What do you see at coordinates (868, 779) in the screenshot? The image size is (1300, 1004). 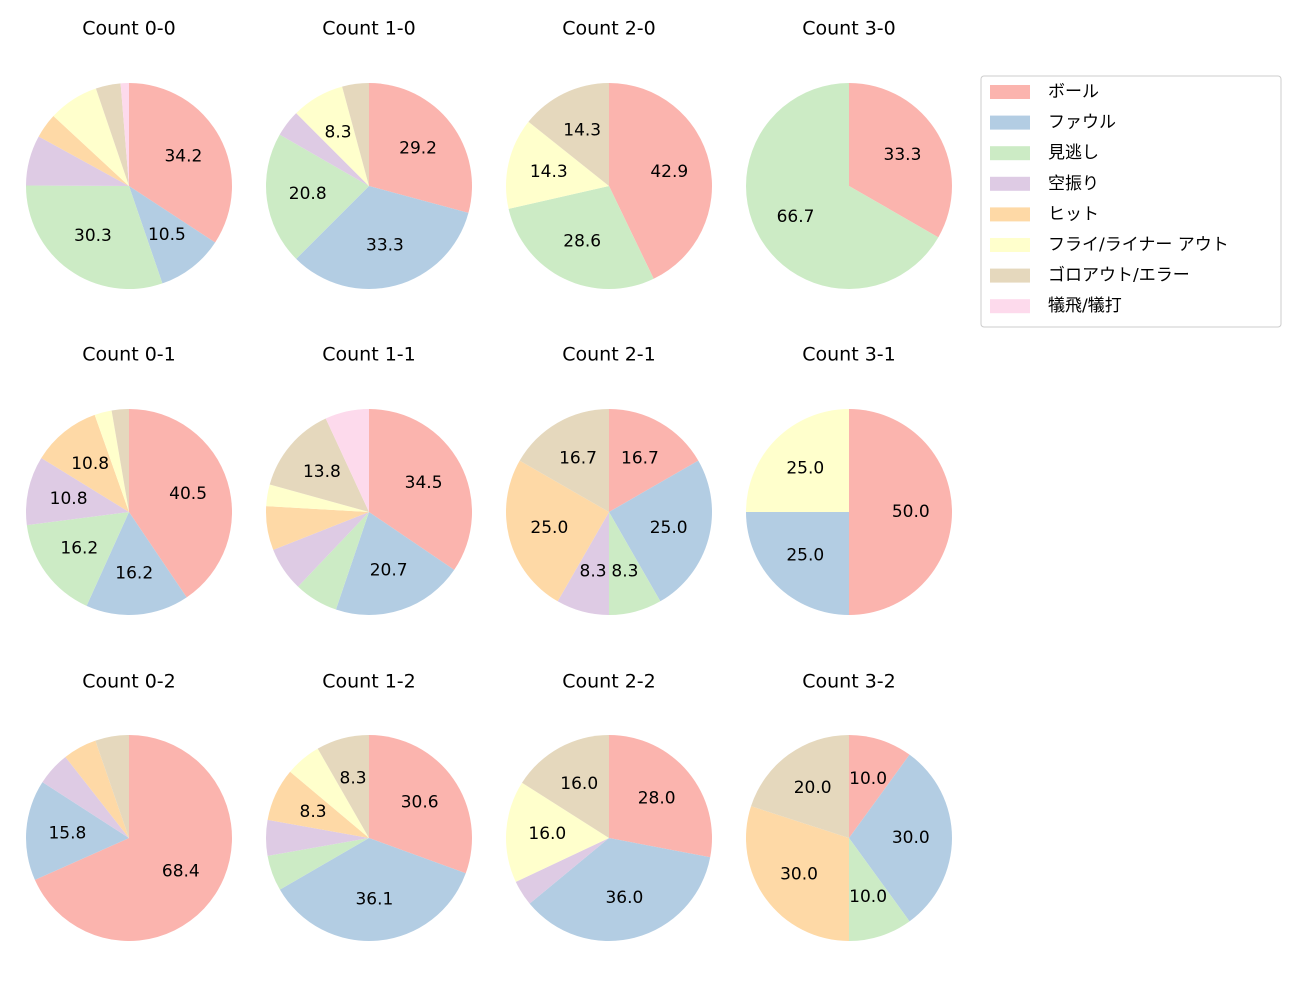 I see `slice-label: 10.0` at bounding box center [868, 779].